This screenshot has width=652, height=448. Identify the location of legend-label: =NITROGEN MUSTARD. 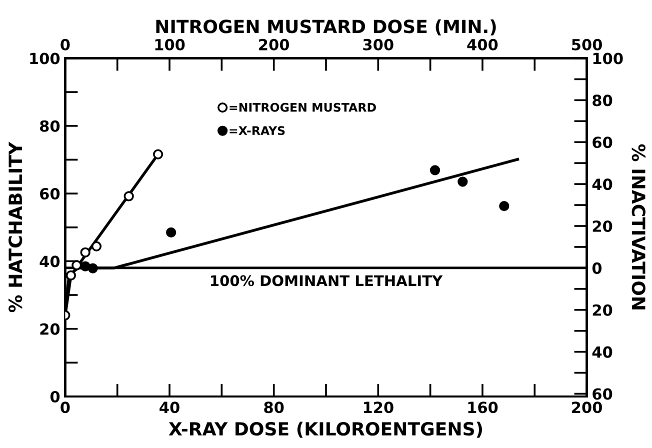
(303, 107).